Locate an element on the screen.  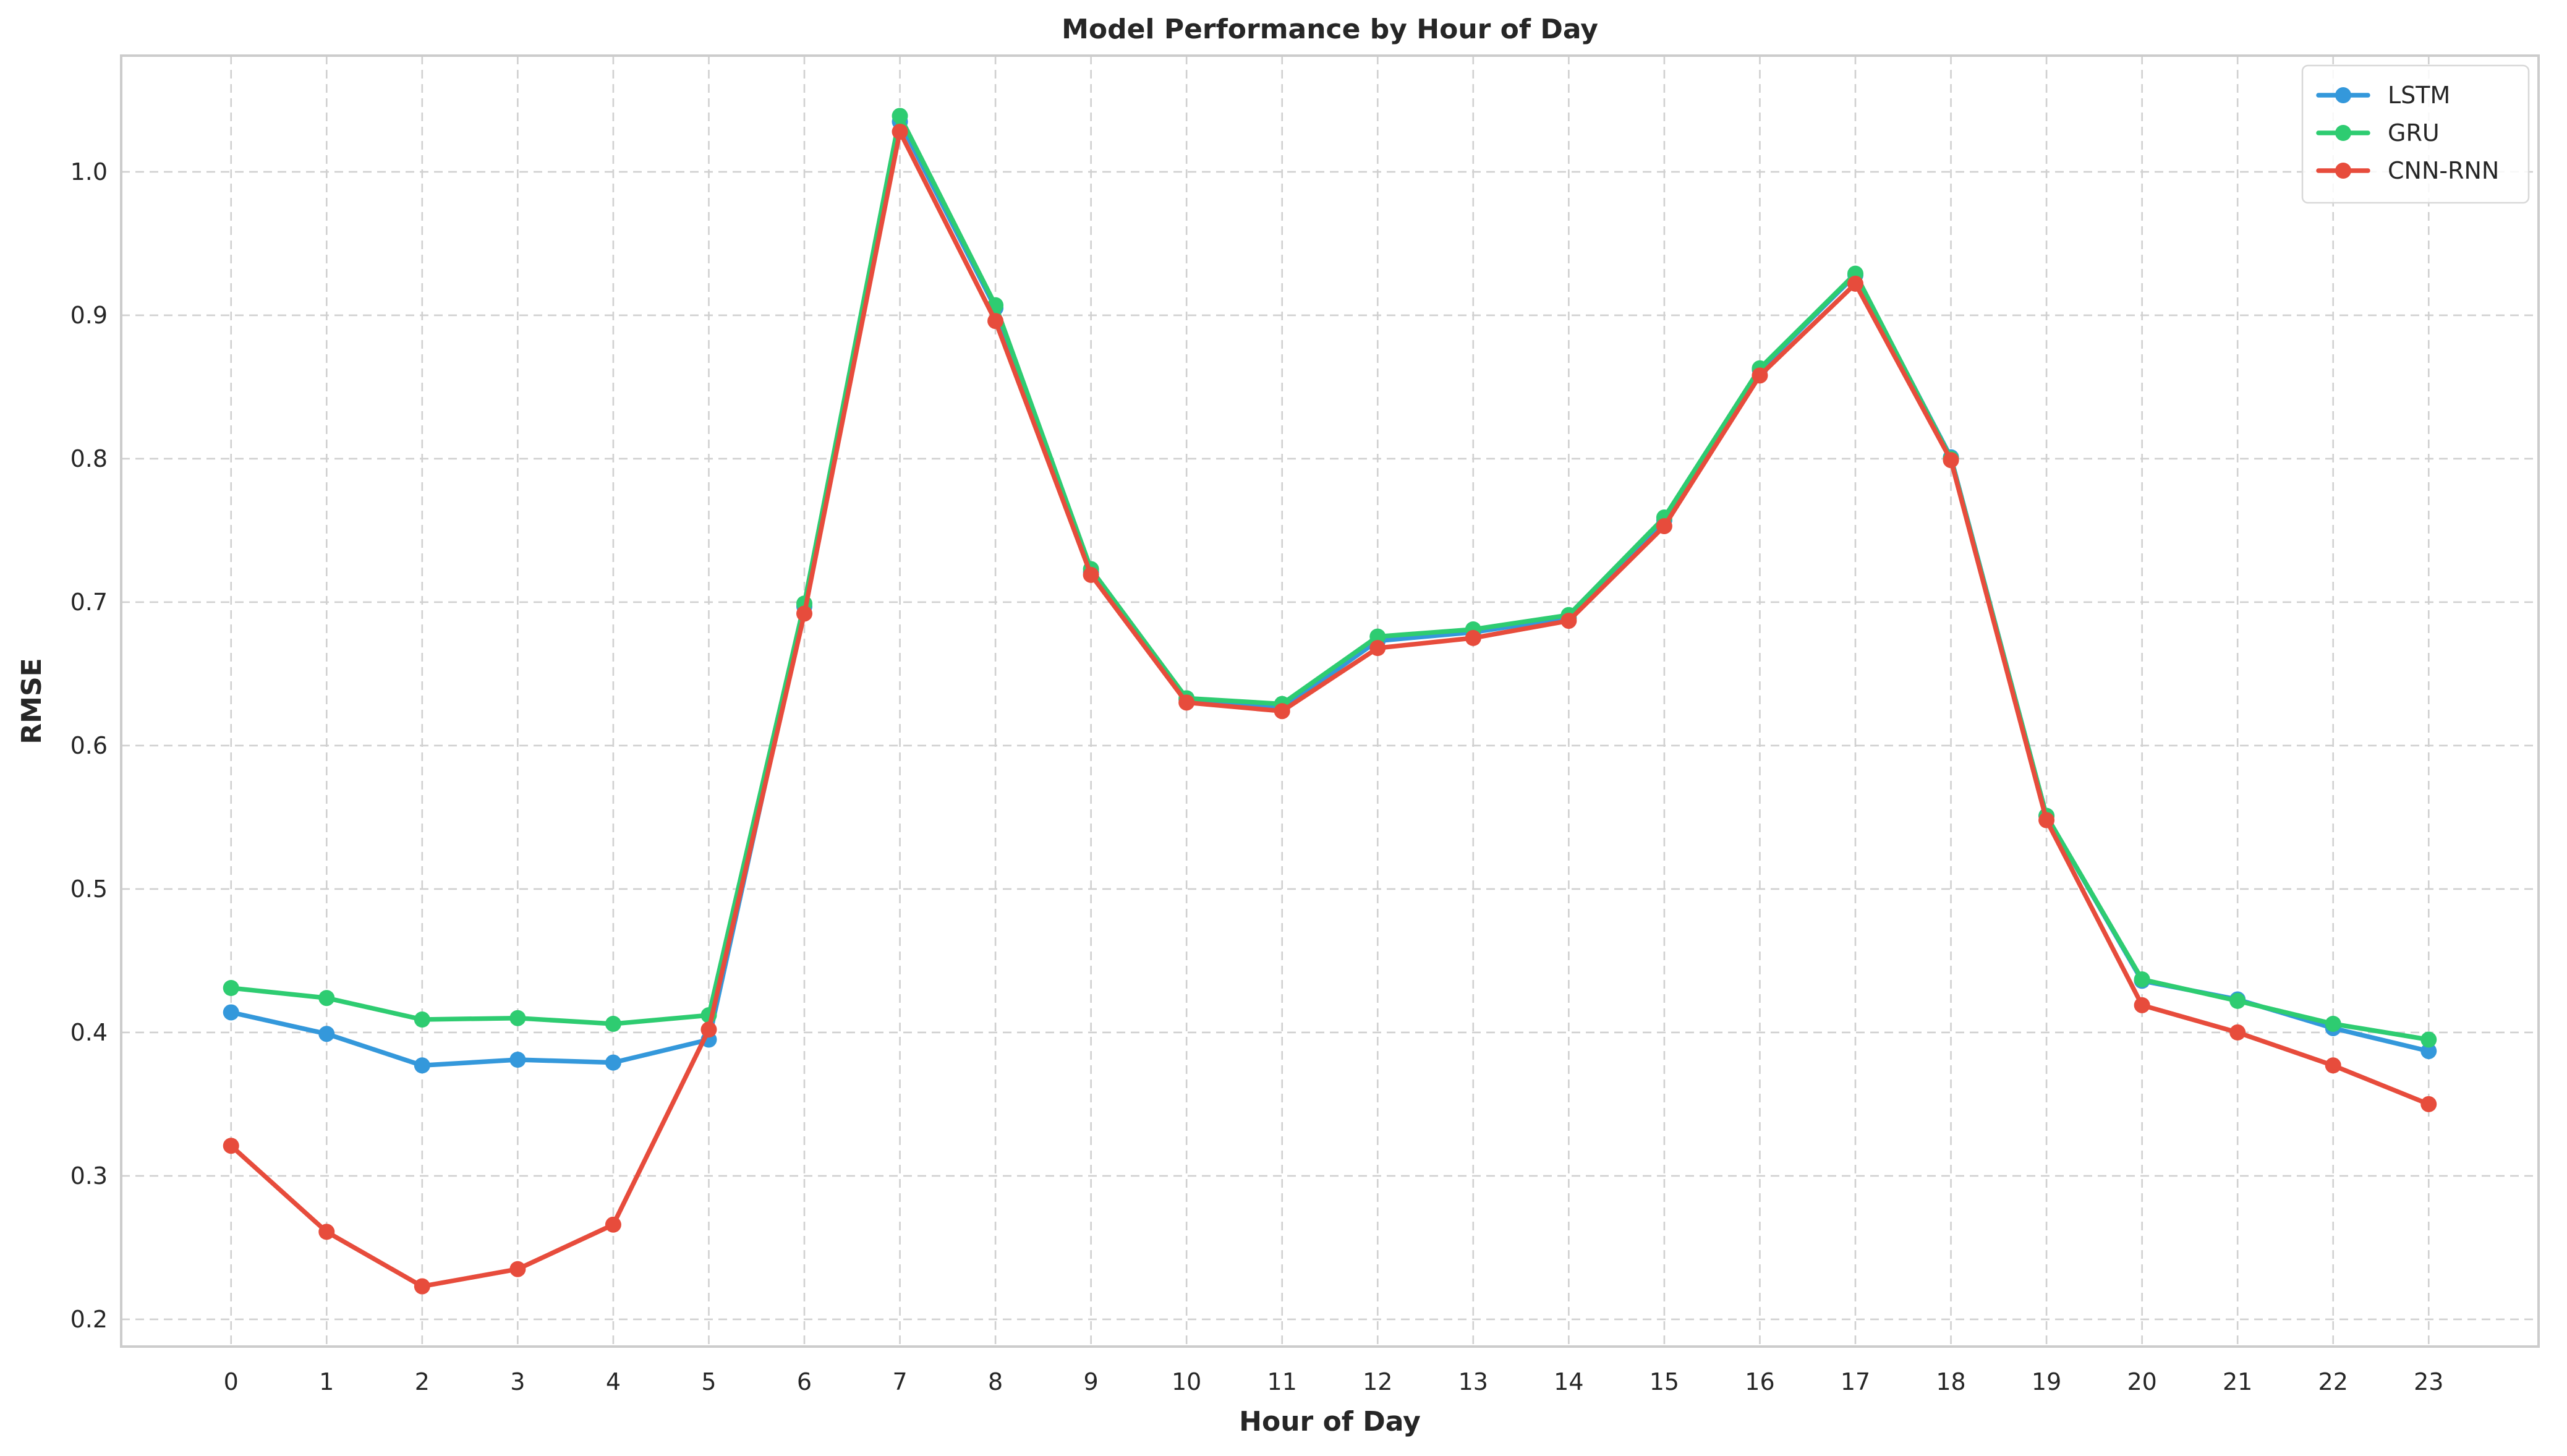
x-tick-label: 15 is located at coordinates (1664, 1381).